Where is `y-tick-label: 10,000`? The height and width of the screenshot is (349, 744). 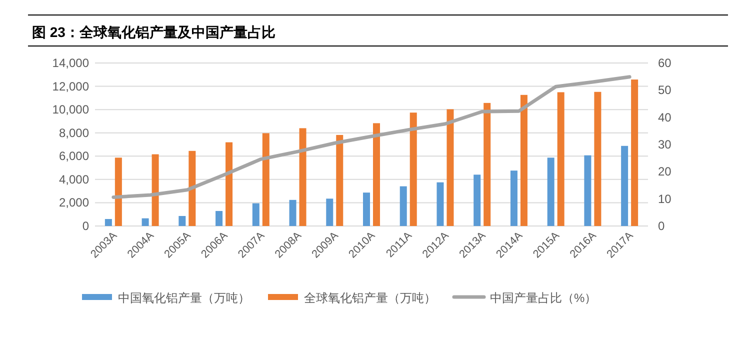 y-tick-label: 10,000 is located at coordinates (71, 109).